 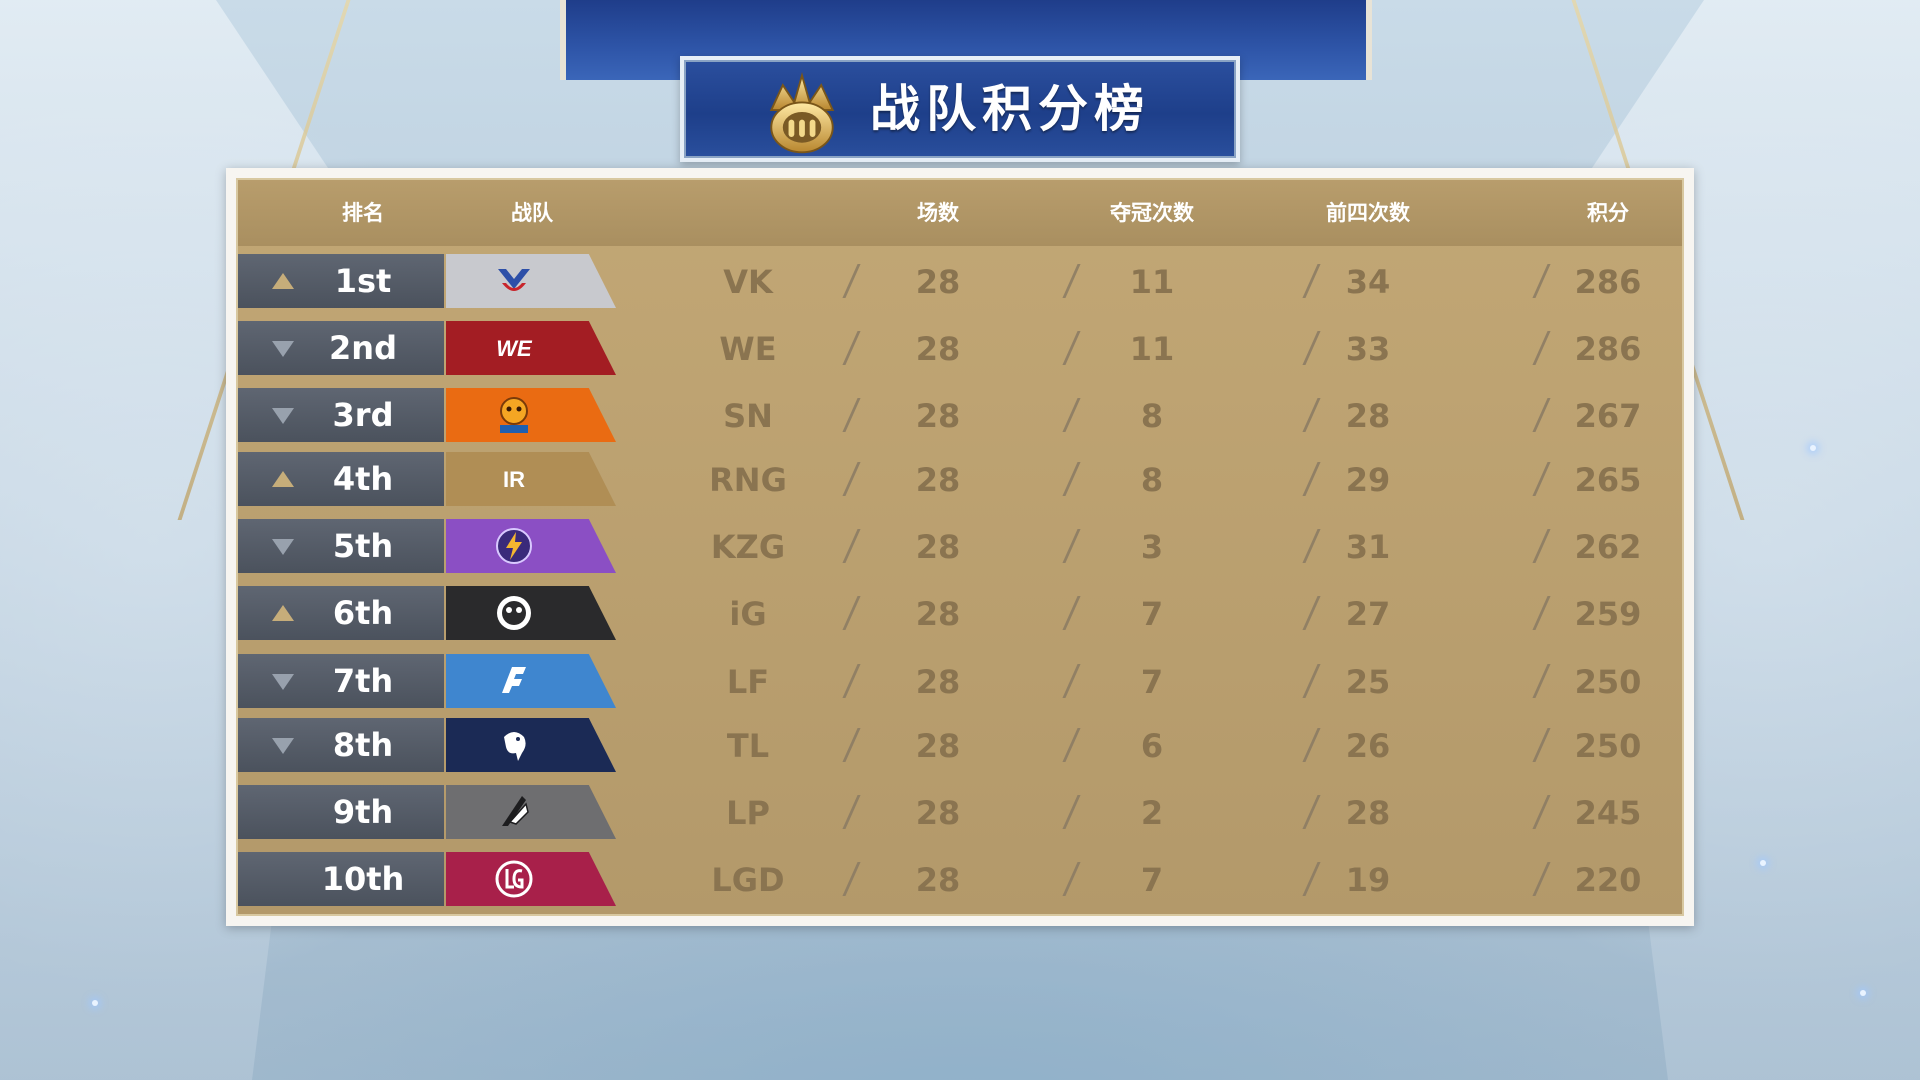 What do you see at coordinates (748, 282) in the screenshot?
I see `team-name: VK` at bounding box center [748, 282].